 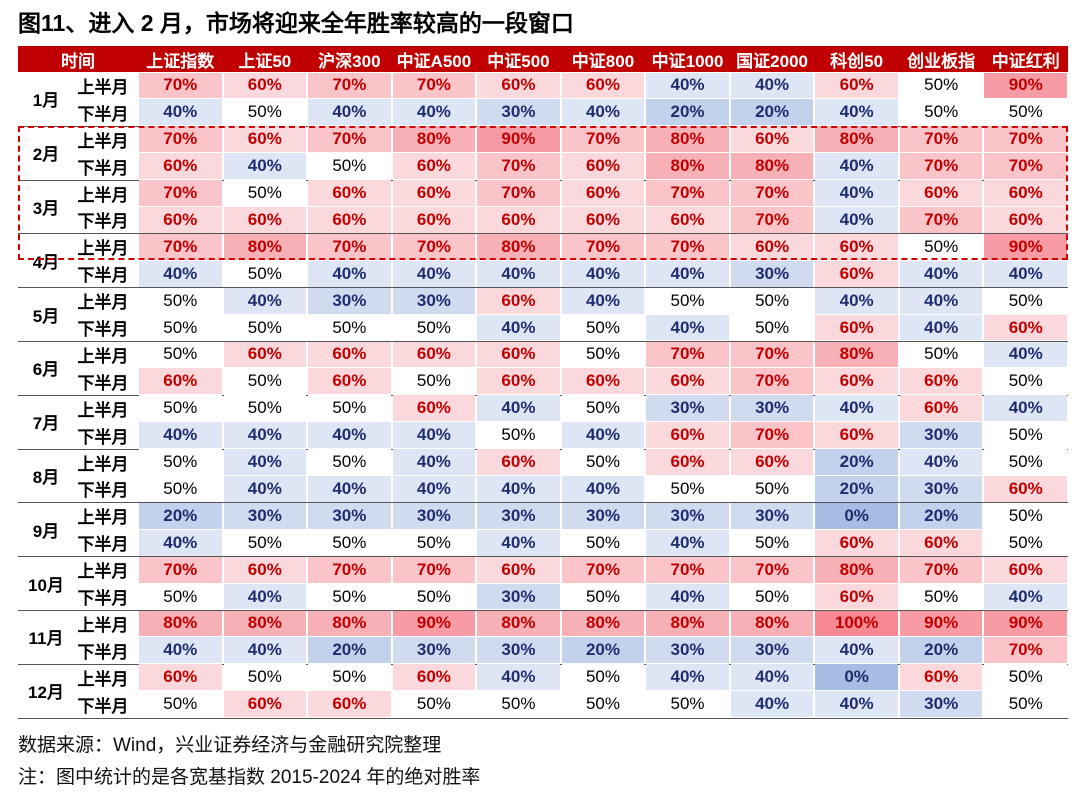 I want to click on header-cell: 中证500, so click(x=518, y=59).